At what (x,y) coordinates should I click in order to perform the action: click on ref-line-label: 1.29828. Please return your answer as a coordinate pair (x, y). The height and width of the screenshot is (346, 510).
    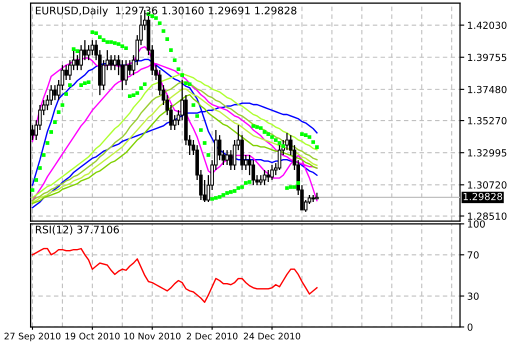
    Looking at the image, I should click on (483, 196).